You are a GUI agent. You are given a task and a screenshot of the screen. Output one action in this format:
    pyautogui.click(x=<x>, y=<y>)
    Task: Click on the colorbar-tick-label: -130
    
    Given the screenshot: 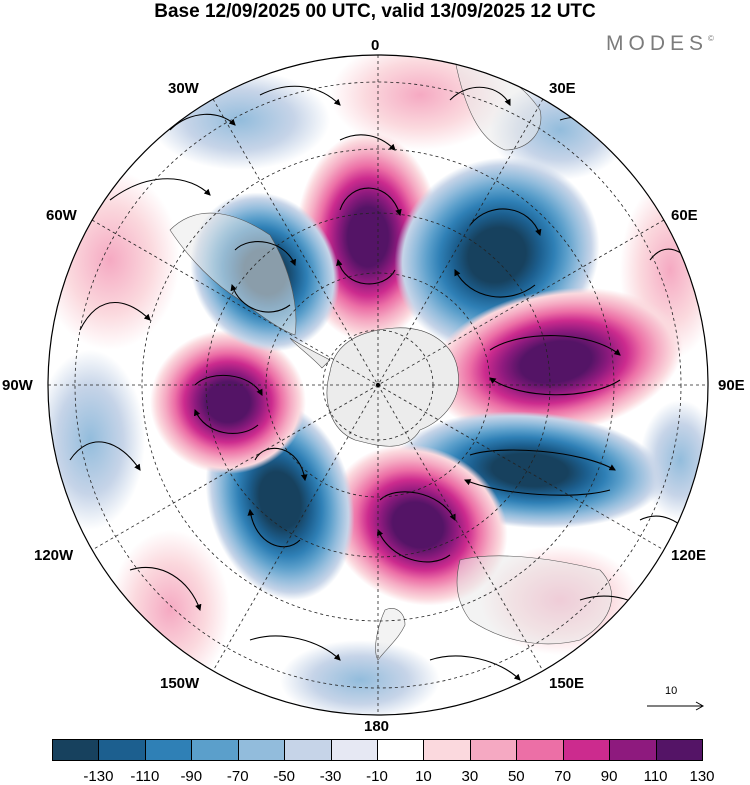 What is the action you would take?
    pyautogui.click(x=98, y=776)
    